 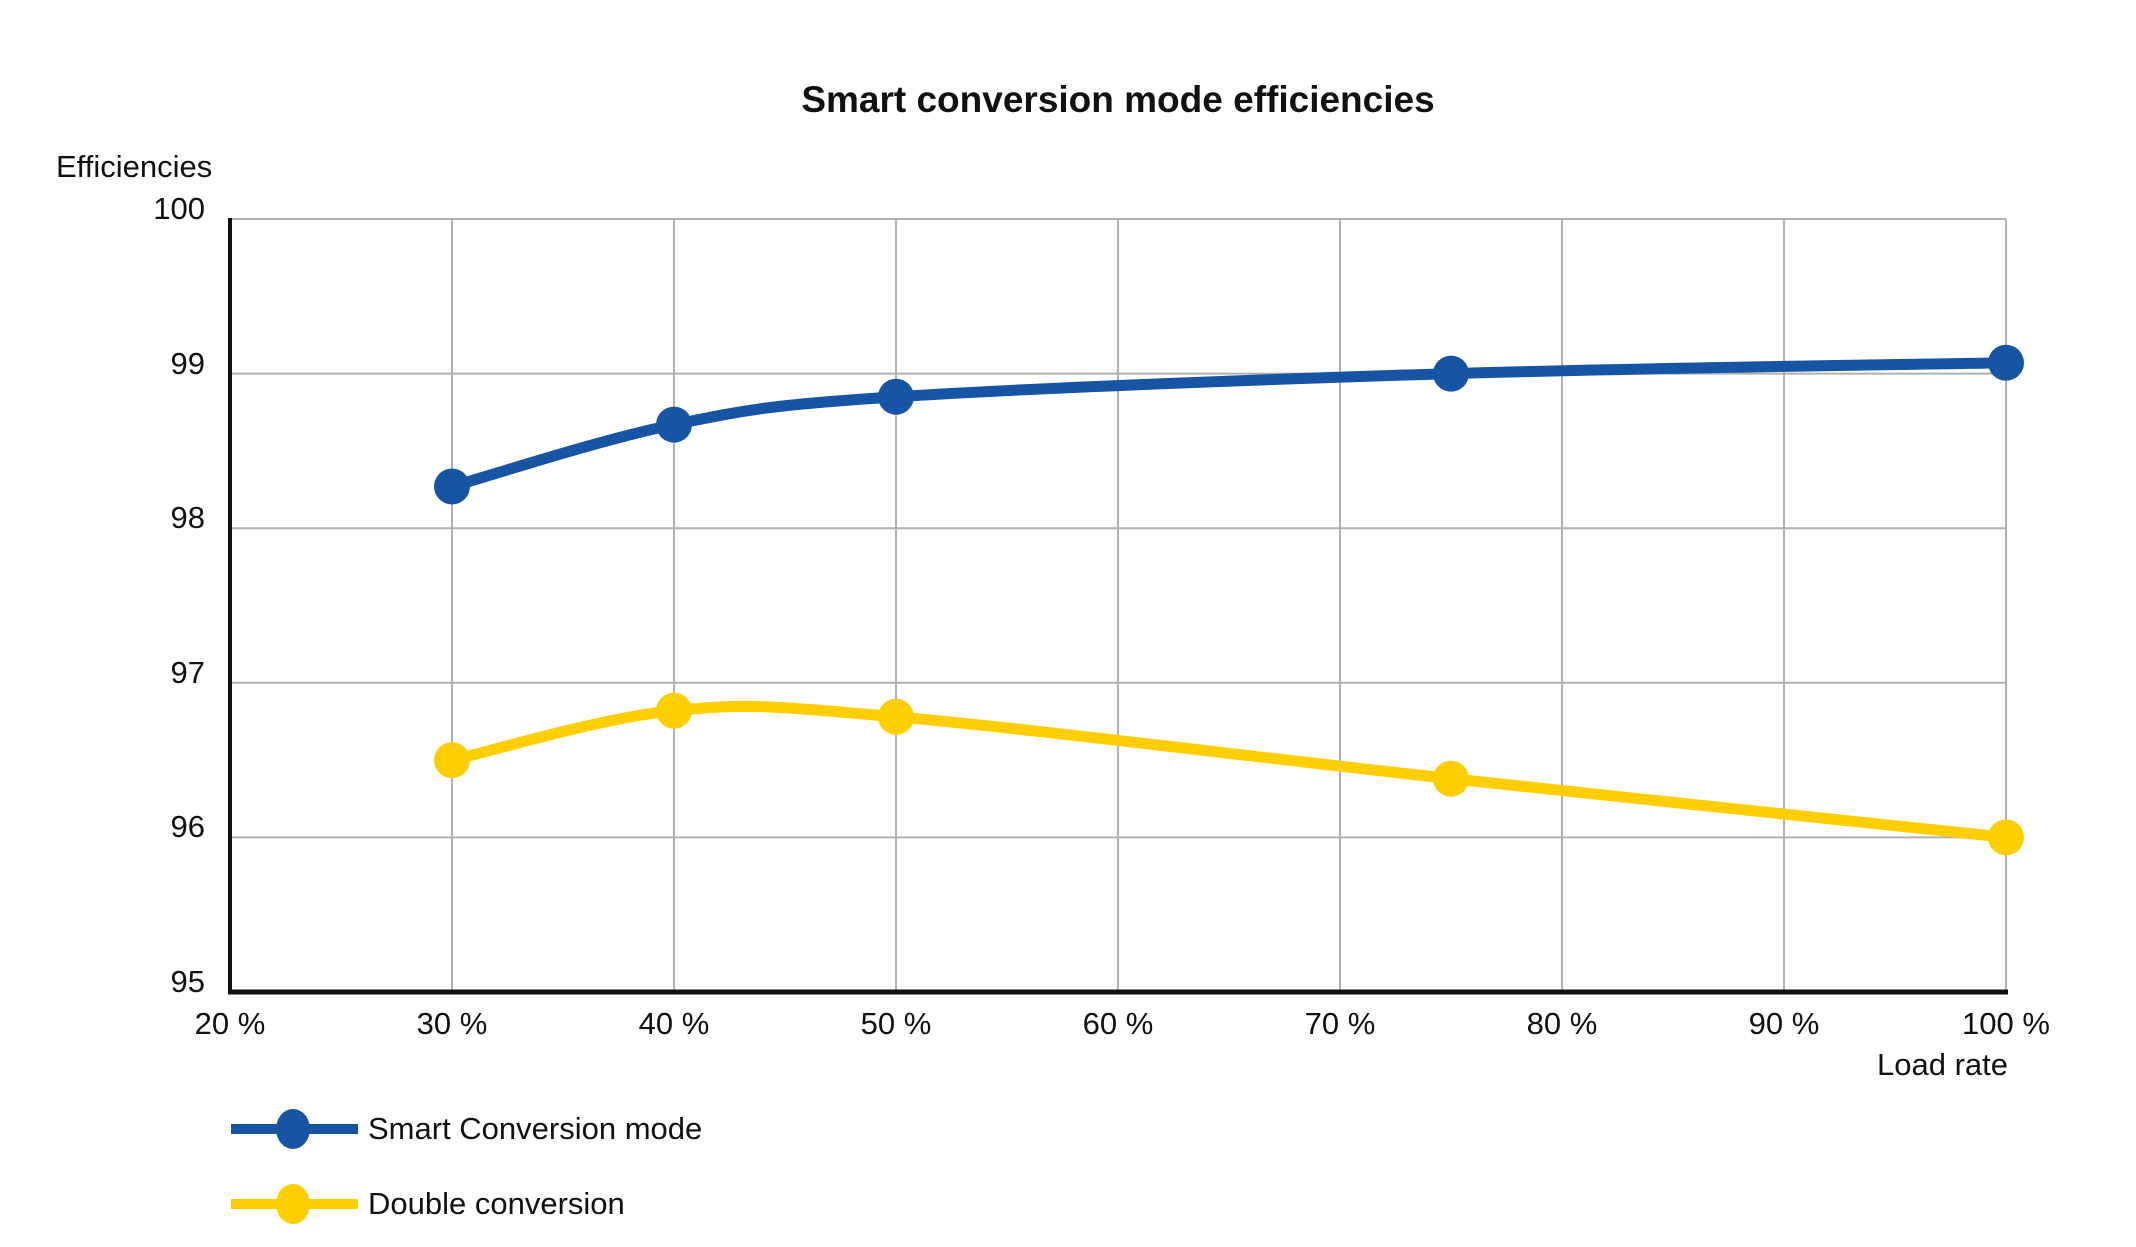 What do you see at coordinates (1118, 1023) in the screenshot?
I see `x-tick-label: 60 %` at bounding box center [1118, 1023].